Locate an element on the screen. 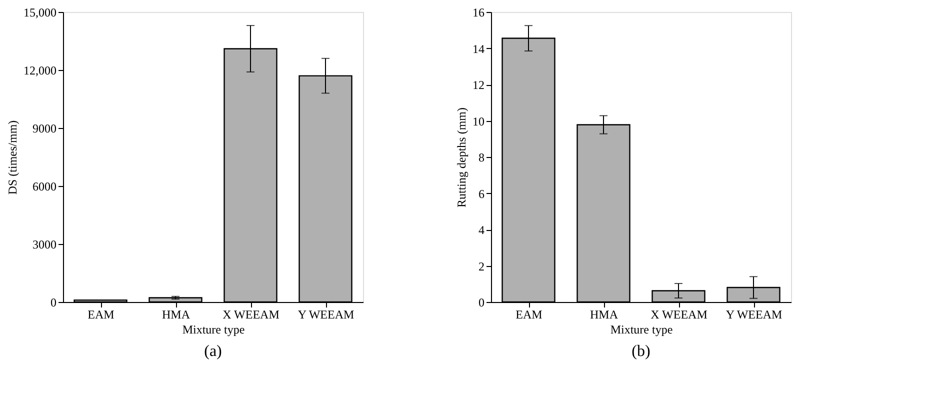  y-axis-title: Rutting depths (mm) is located at coordinates (461, 158).